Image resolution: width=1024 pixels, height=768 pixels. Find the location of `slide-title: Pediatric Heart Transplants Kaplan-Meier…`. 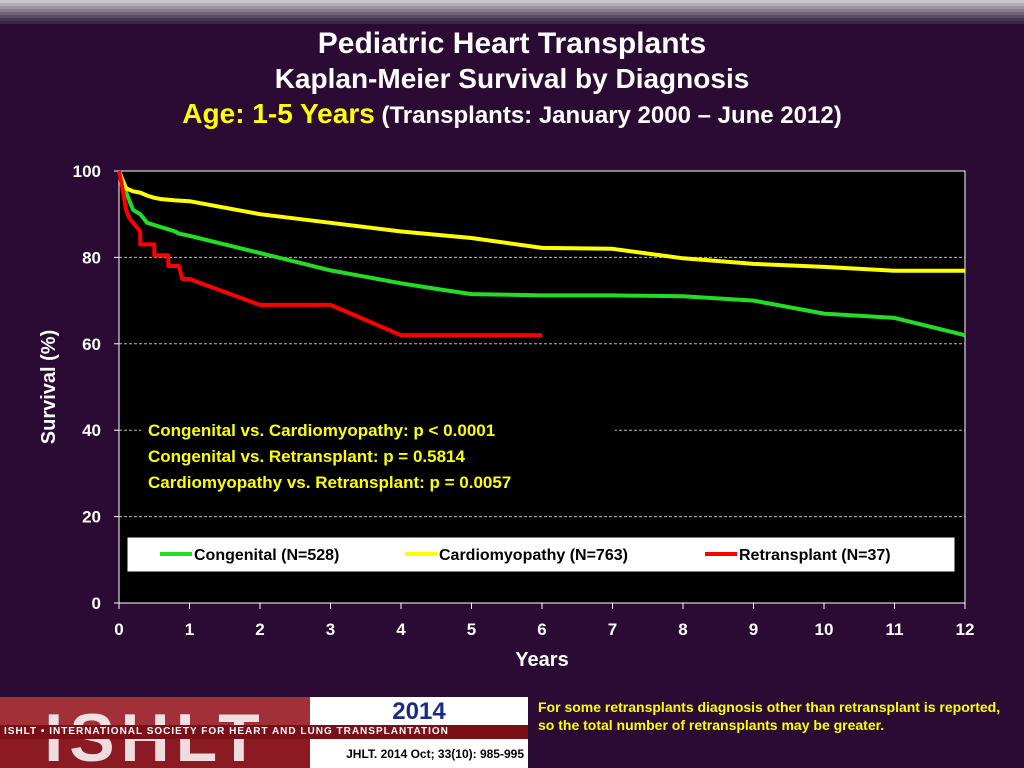

slide-title: Pediatric Heart Transplants Kaplan-Meier… is located at coordinates (512, 80).